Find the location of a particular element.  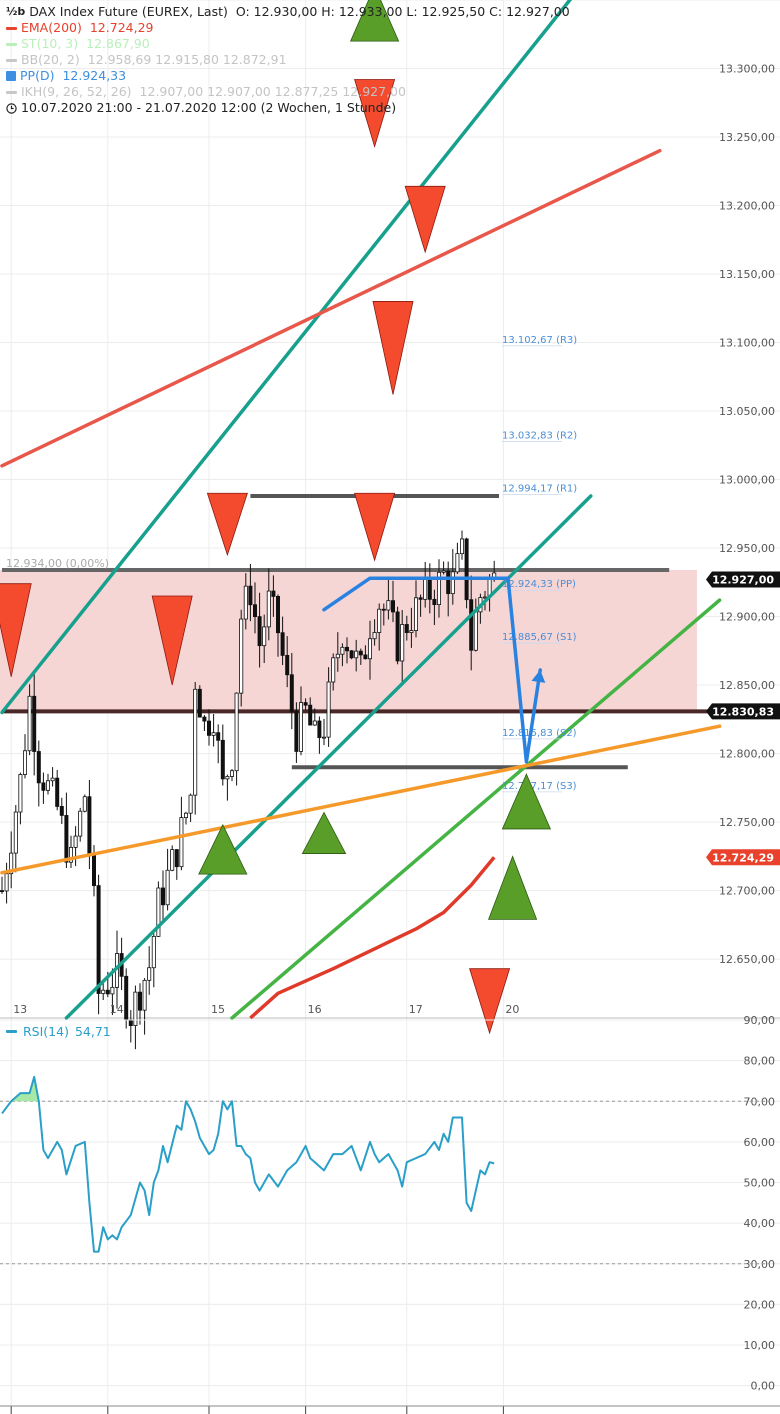

price-tick-label: 12.700,00 is located at coordinates (747, 891).